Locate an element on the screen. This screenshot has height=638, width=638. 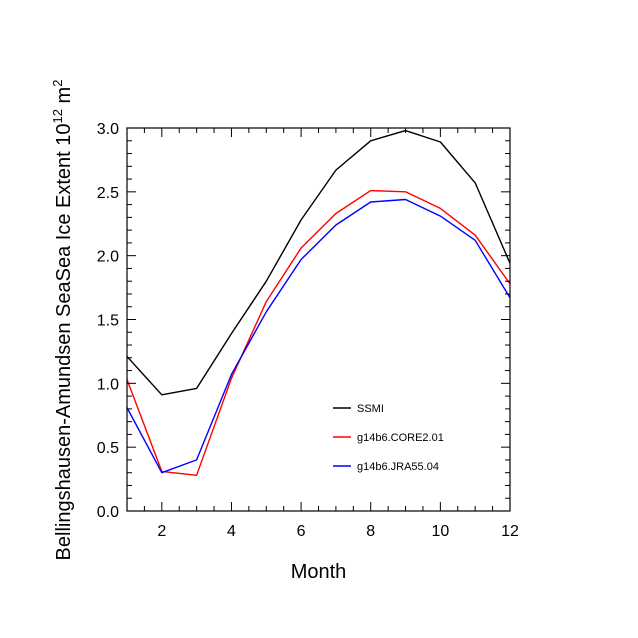
x-axis-title: Month is located at coordinates (319, 572).